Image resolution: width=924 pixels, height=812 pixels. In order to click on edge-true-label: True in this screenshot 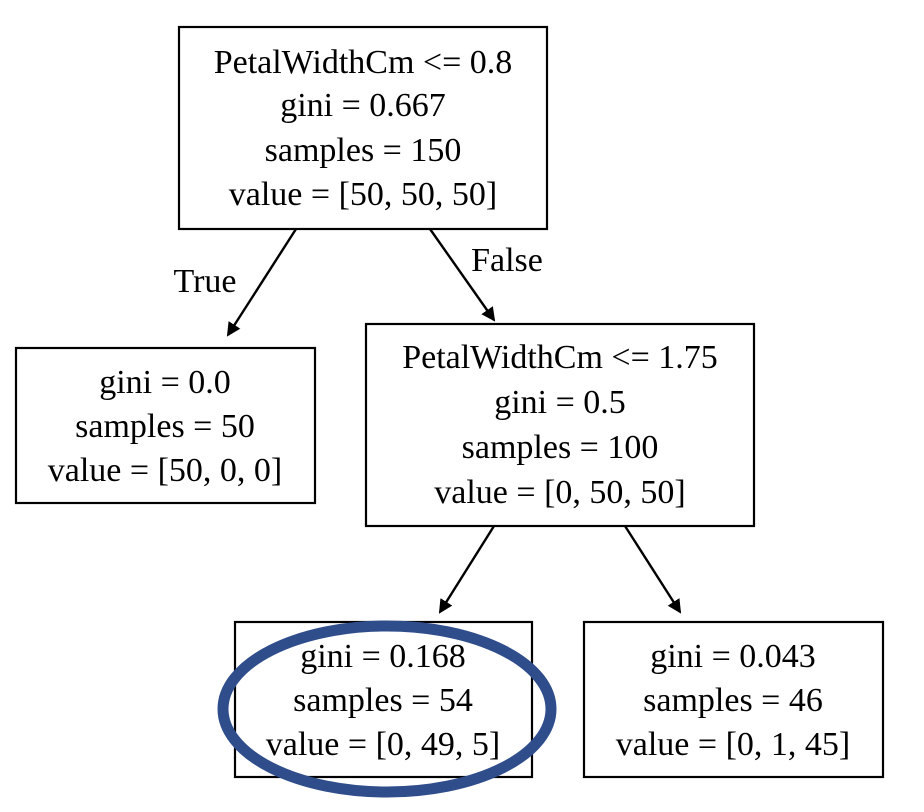, I will do `click(205, 281)`.